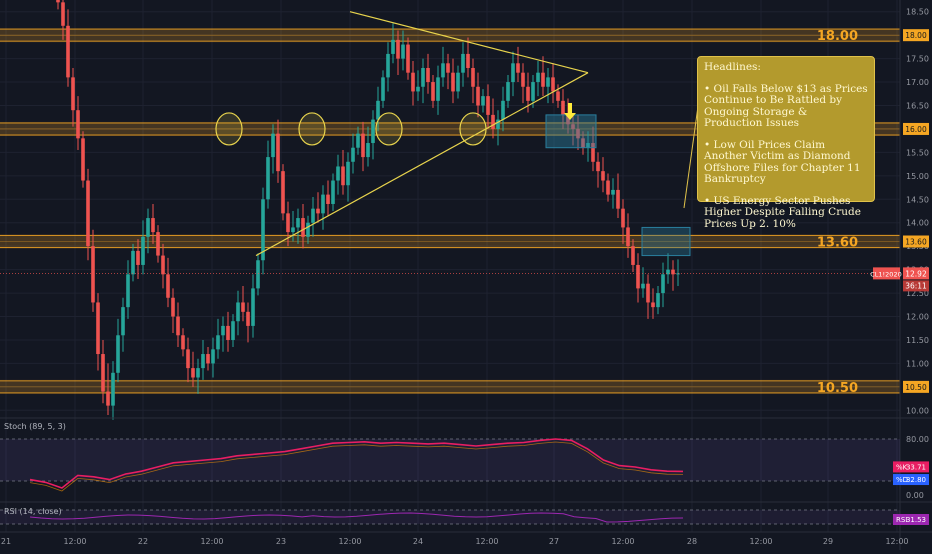 This screenshot has height=554, width=932. I want to click on price-tick-label: 12.00, so click(917, 317).